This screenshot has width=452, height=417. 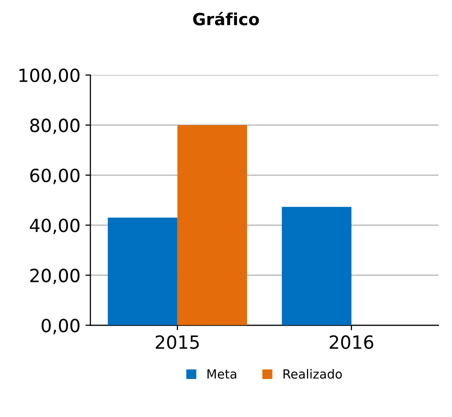 I want to click on y-tick-label: 40,00, so click(x=55, y=226).